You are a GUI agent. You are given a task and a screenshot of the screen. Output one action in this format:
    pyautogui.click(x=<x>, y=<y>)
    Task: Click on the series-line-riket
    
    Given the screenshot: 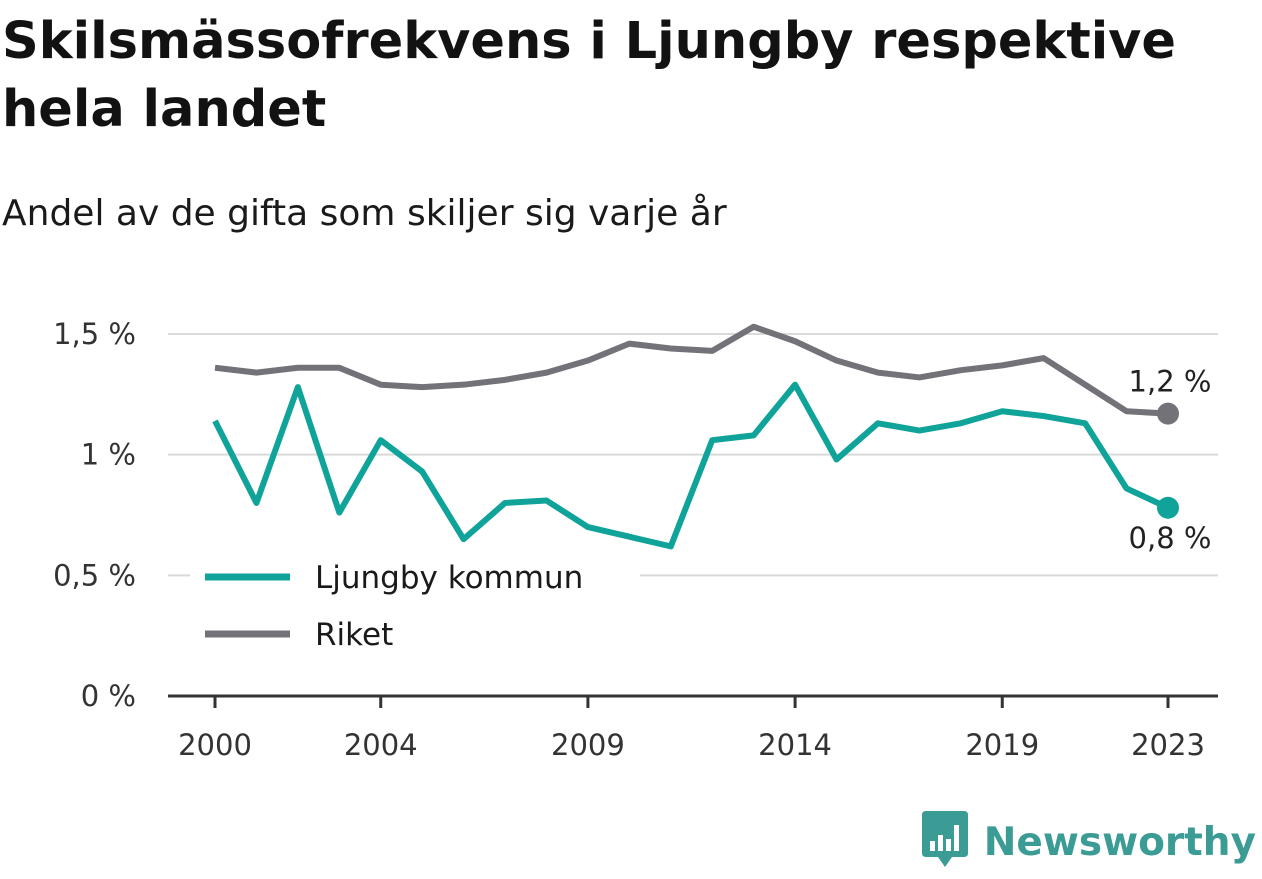 What is the action you would take?
    pyautogui.click(x=691, y=370)
    